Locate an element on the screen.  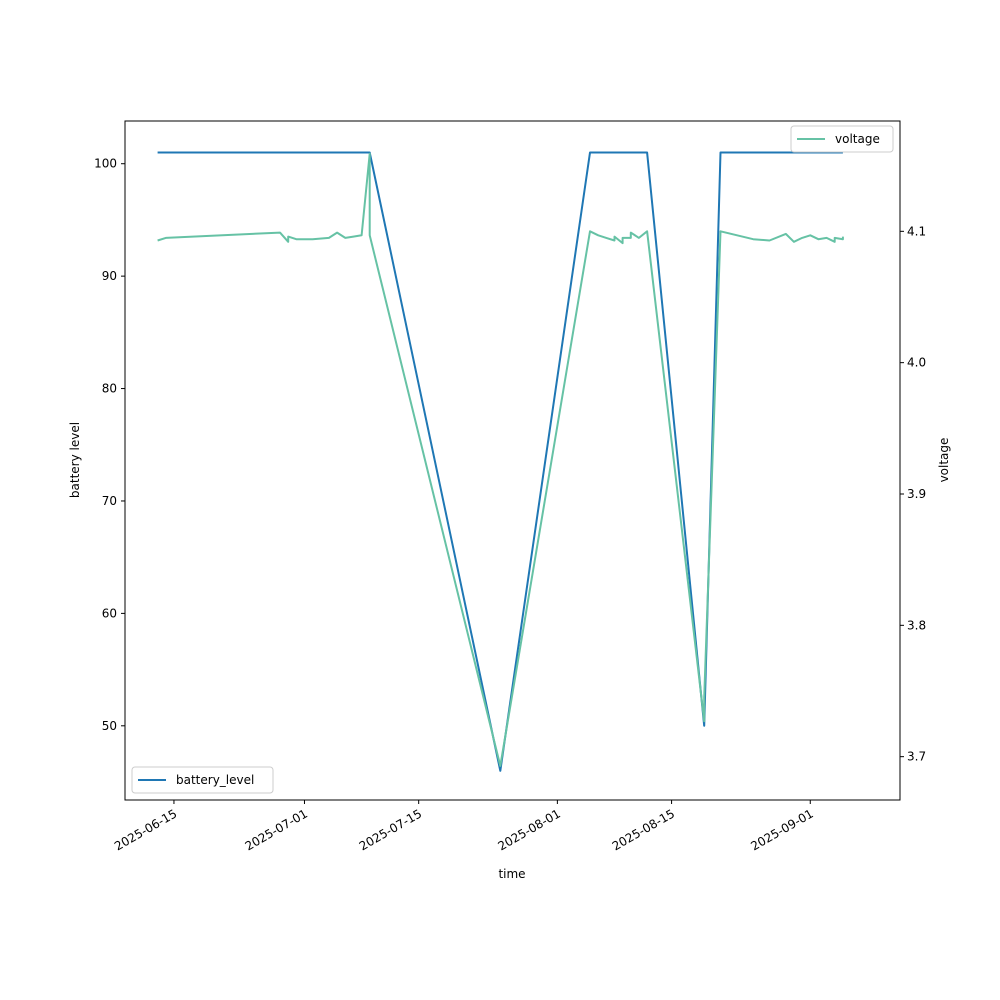
x-axis-label: time is located at coordinates (511, 874).